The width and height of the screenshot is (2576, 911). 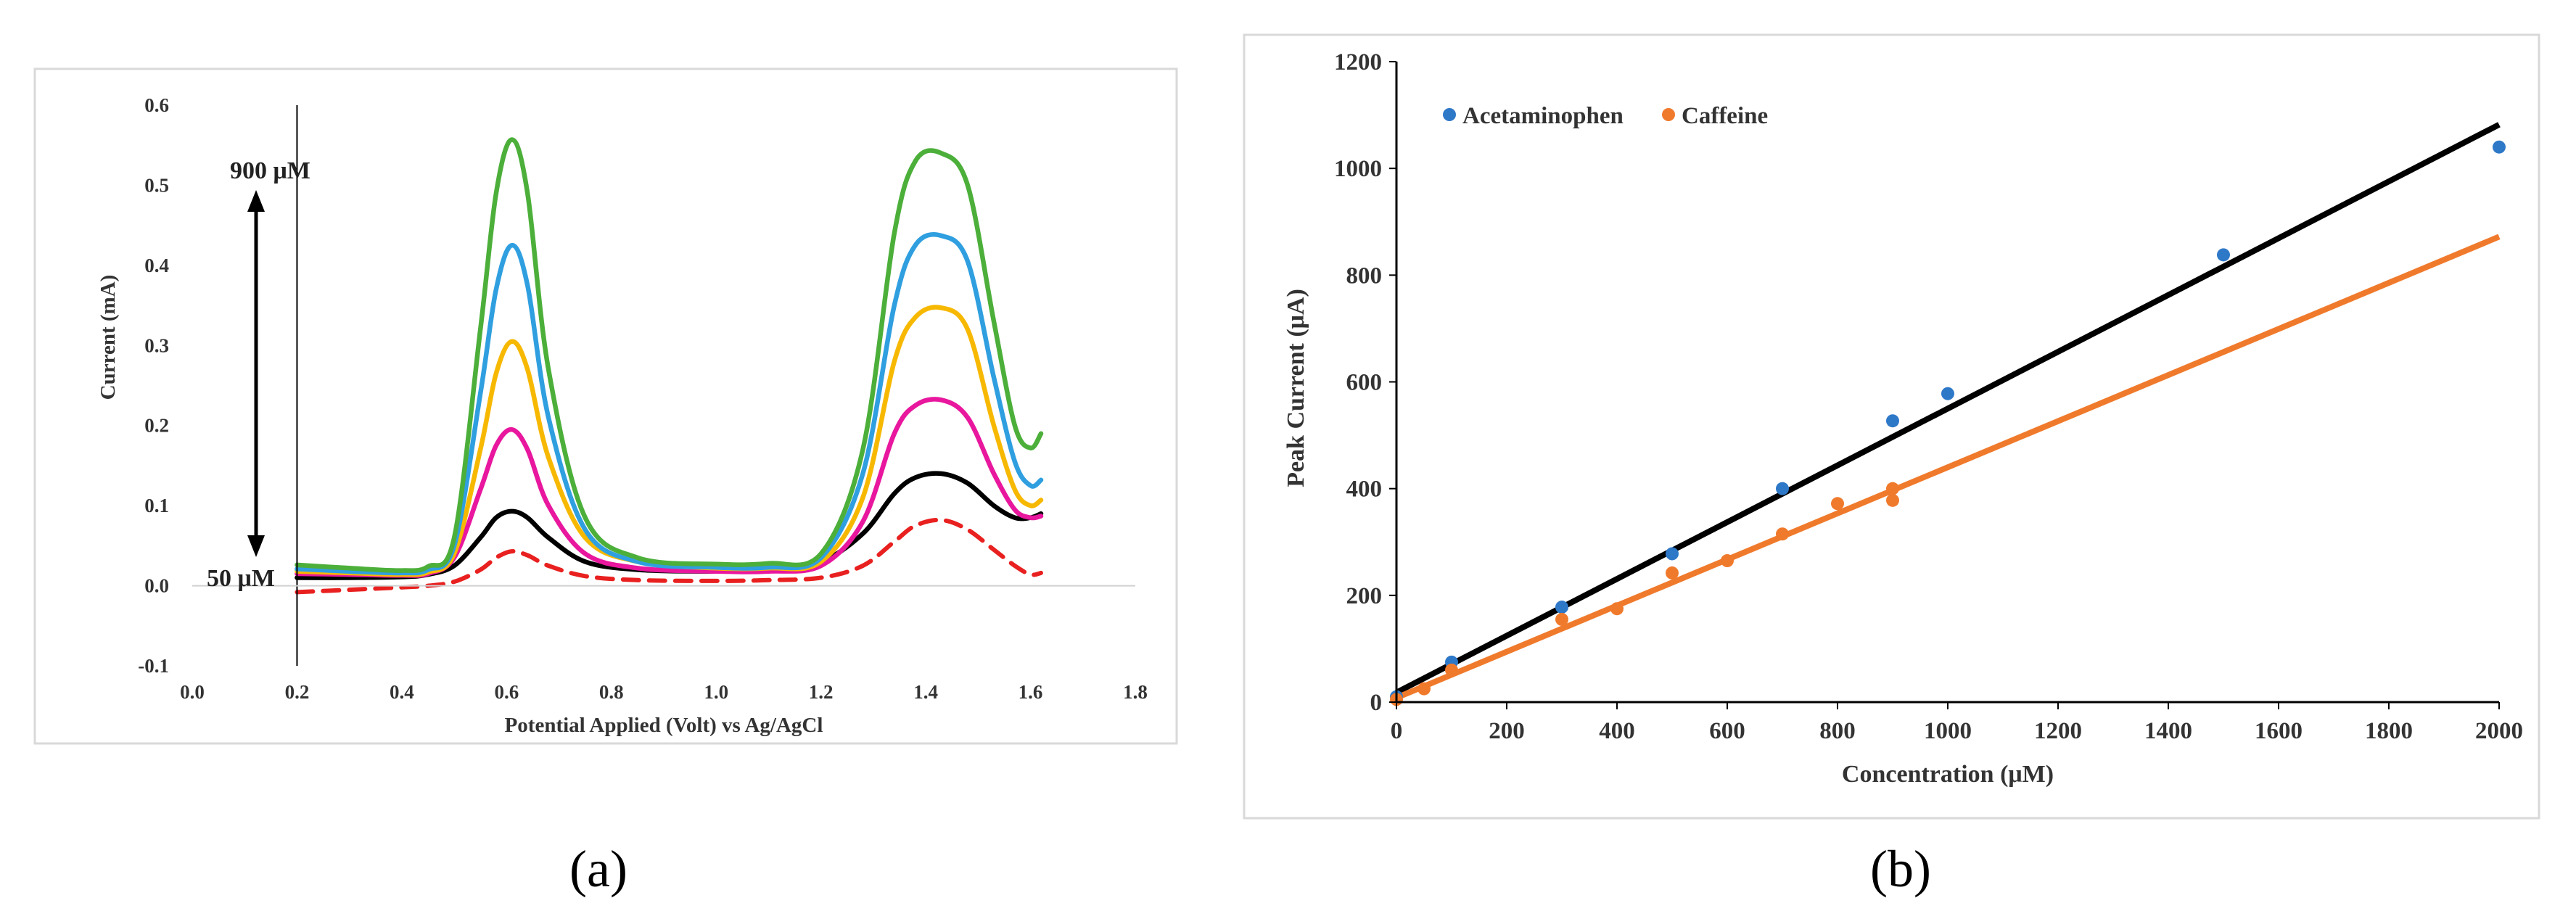 What do you see at coordinates (1364, 490) in the screenshot?
I see `panel-b-y-tick-label: 400` at bounding box center [1364, 490].